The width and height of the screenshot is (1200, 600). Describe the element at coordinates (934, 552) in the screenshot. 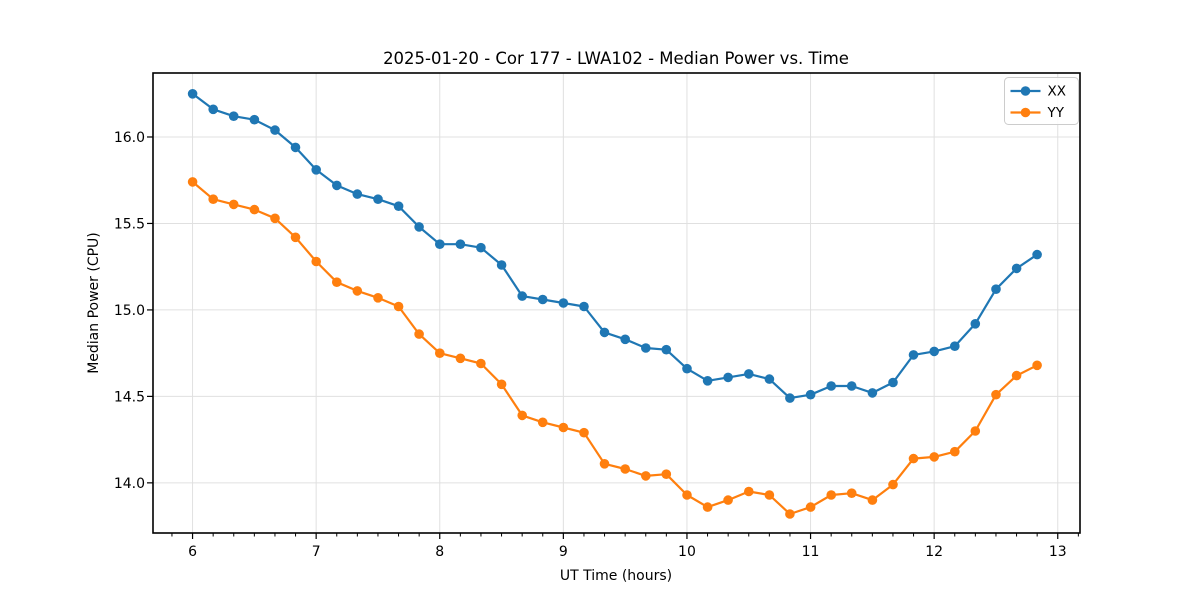

I see `x-tick-label: 12` at that location.